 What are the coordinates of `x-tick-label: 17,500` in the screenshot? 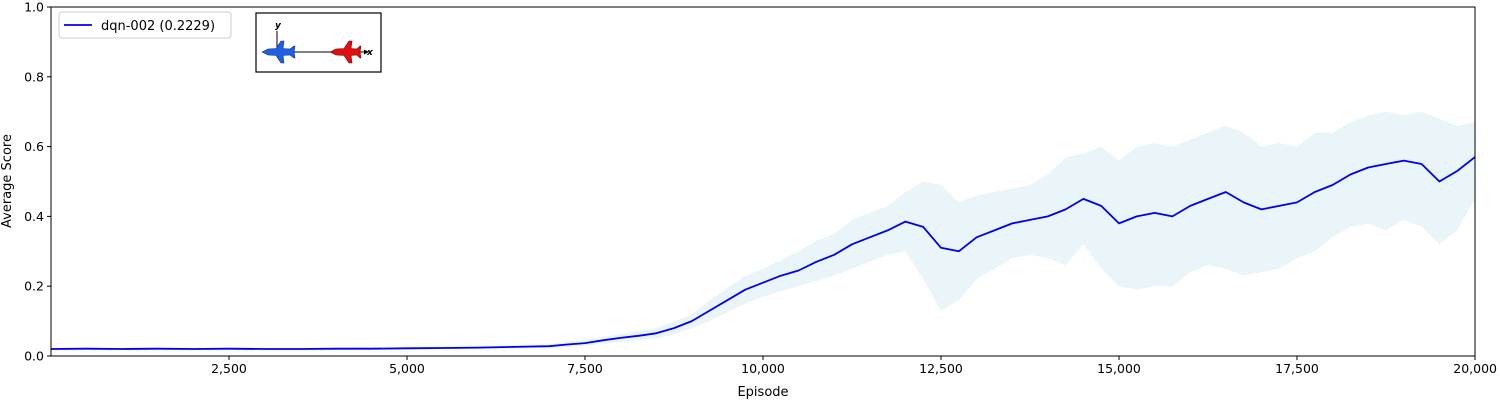 It's located at (1297, 368).